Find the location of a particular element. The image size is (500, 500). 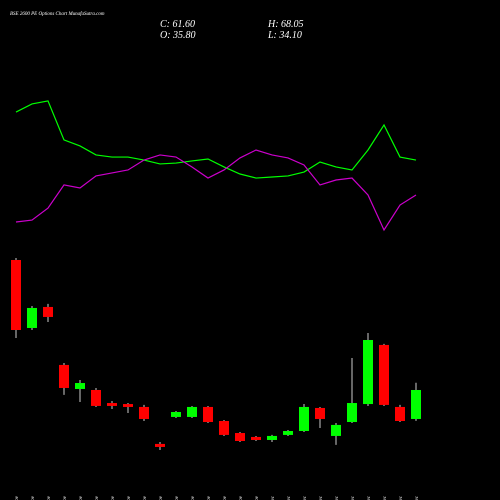

x-tick-label: 11 Dec is located at coordinates (385, 497).